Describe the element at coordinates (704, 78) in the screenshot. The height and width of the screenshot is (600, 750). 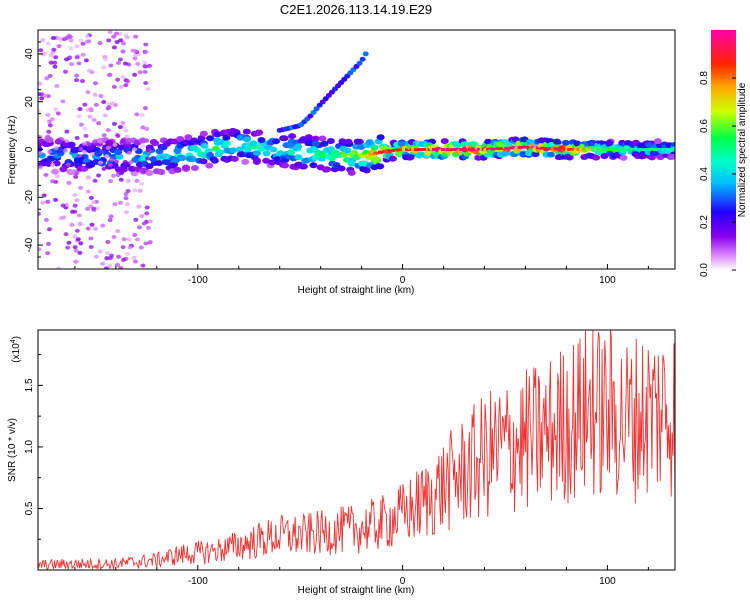
I see `colorbar-tick-label: 0.8` at that location.